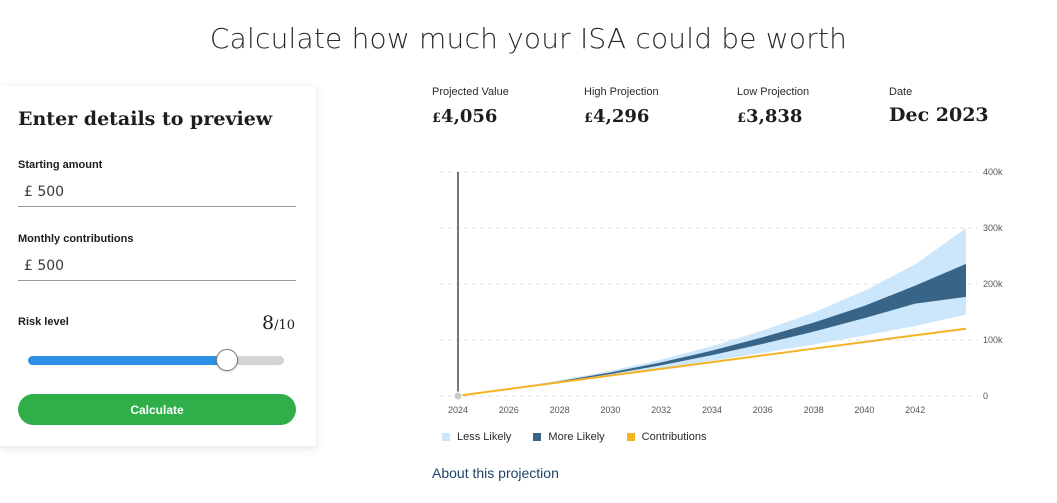 Image resolution: width=1057 pixels, height=503 pixels. I want to click on starting-amount-input, so click(157, 192).